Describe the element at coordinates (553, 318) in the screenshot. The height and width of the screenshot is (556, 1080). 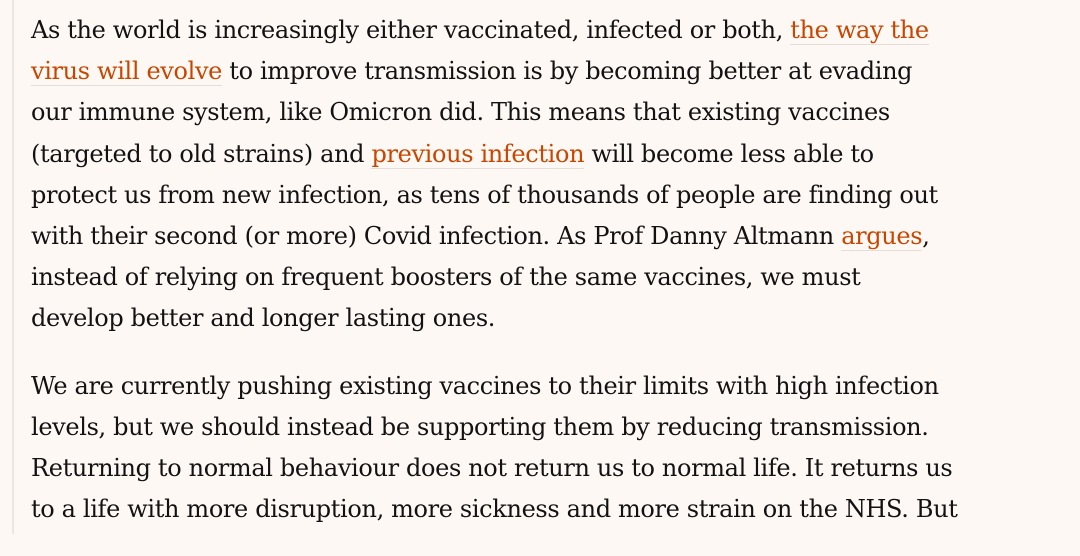
I see `text-line: develop better and longer lasting ones.` at that location.